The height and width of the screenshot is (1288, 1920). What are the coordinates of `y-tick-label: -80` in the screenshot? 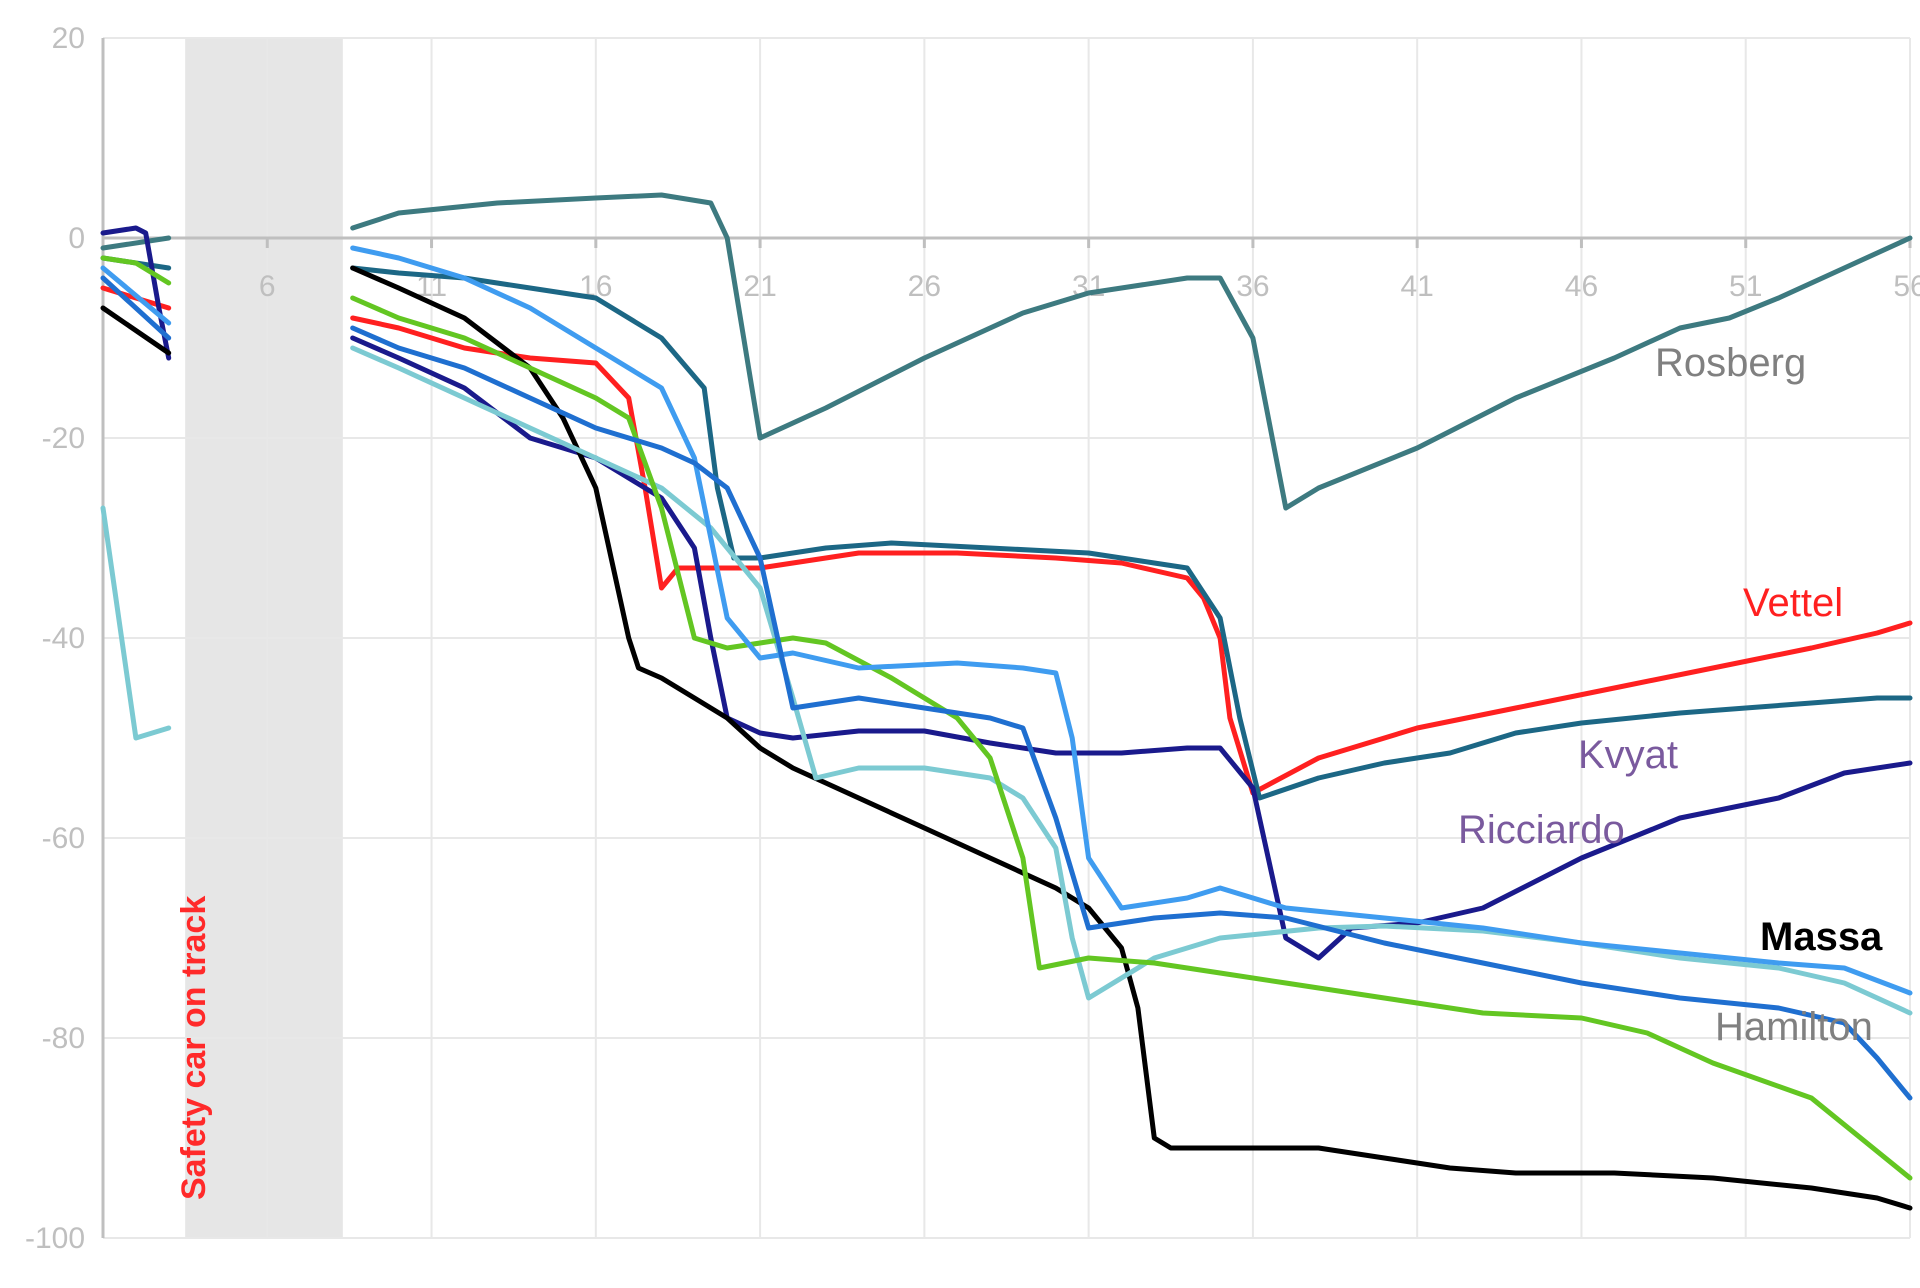 It's located at (63, 1038).